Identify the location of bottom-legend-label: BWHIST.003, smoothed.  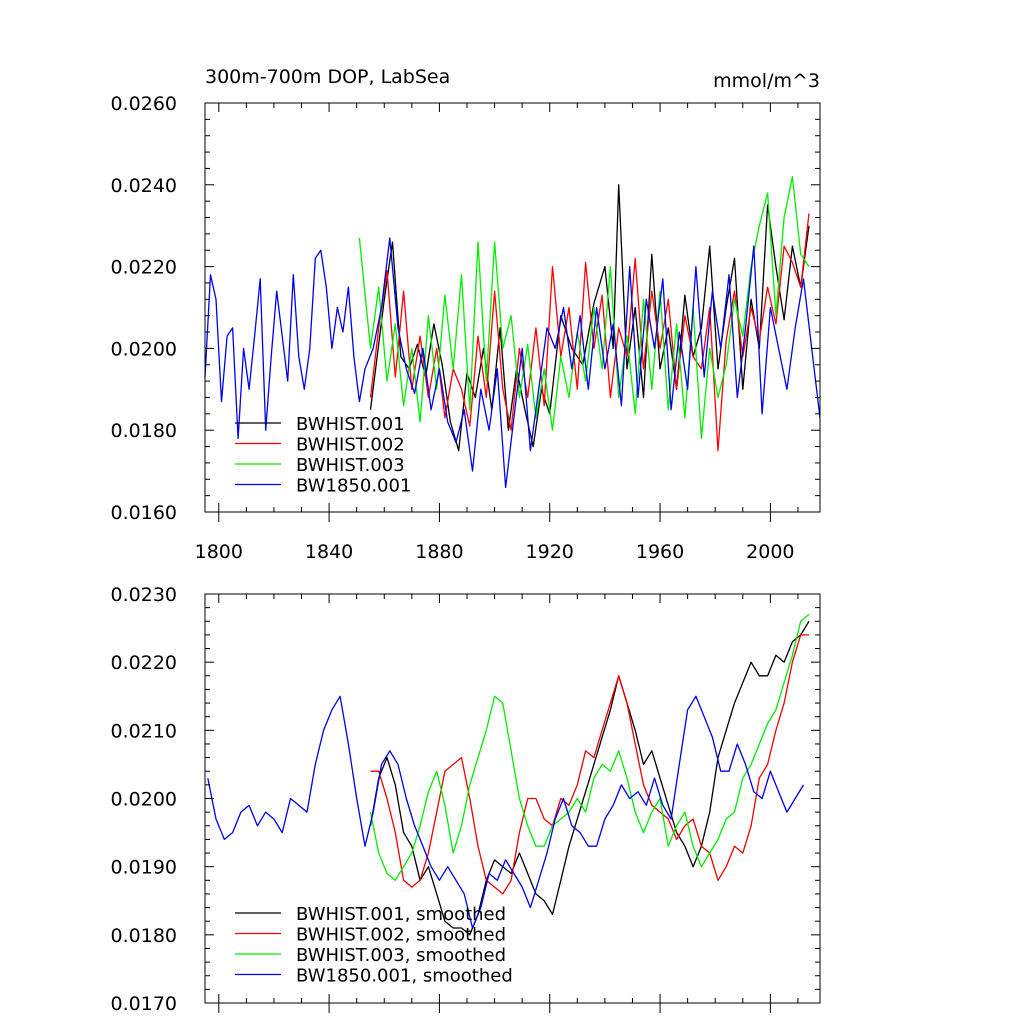
(401, 955).